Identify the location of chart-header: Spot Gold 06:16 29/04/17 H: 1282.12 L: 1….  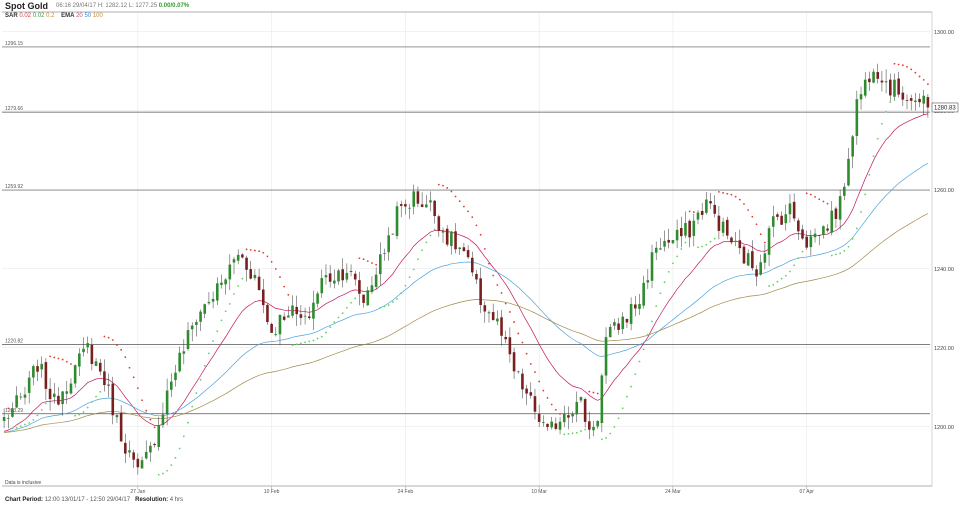
(480, 11).